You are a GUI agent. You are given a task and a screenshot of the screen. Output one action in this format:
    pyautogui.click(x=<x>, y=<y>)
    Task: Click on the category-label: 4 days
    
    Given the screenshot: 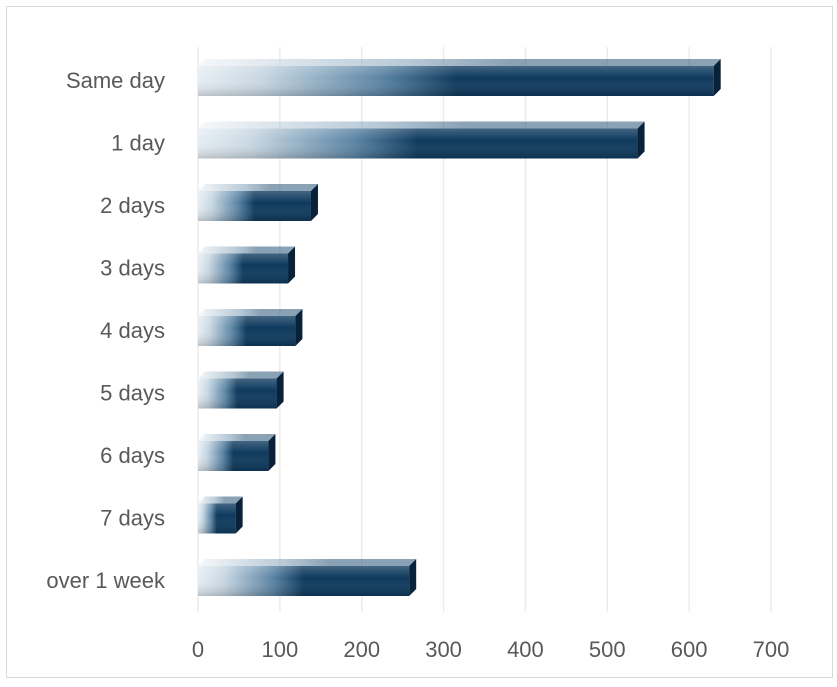 What is the action you would take?
    pyautogui.click(x=132, y=330)
    